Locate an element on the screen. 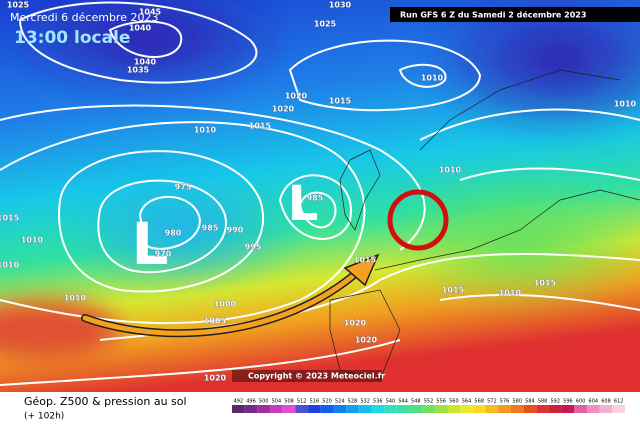 The image size is (640, 427). scale-label: 596 is located at coordinates (568, 402).